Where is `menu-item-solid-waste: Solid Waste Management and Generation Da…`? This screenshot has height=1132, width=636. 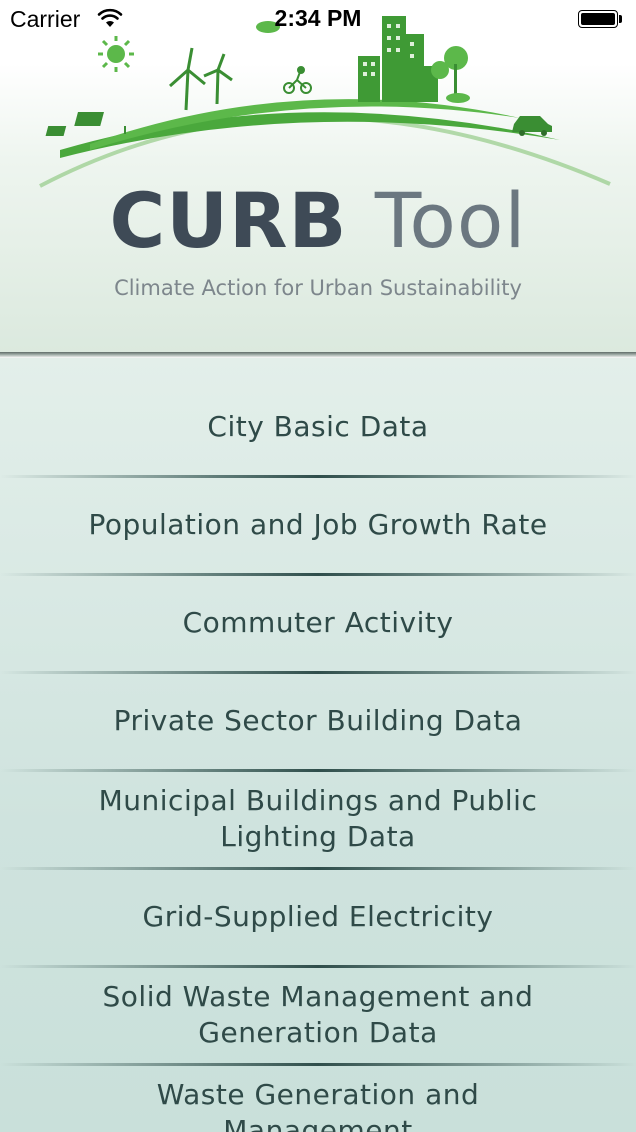
menu-item-solid-waste: Solid Waste Management and Generation Da… is located at coordinates (318, 1015).